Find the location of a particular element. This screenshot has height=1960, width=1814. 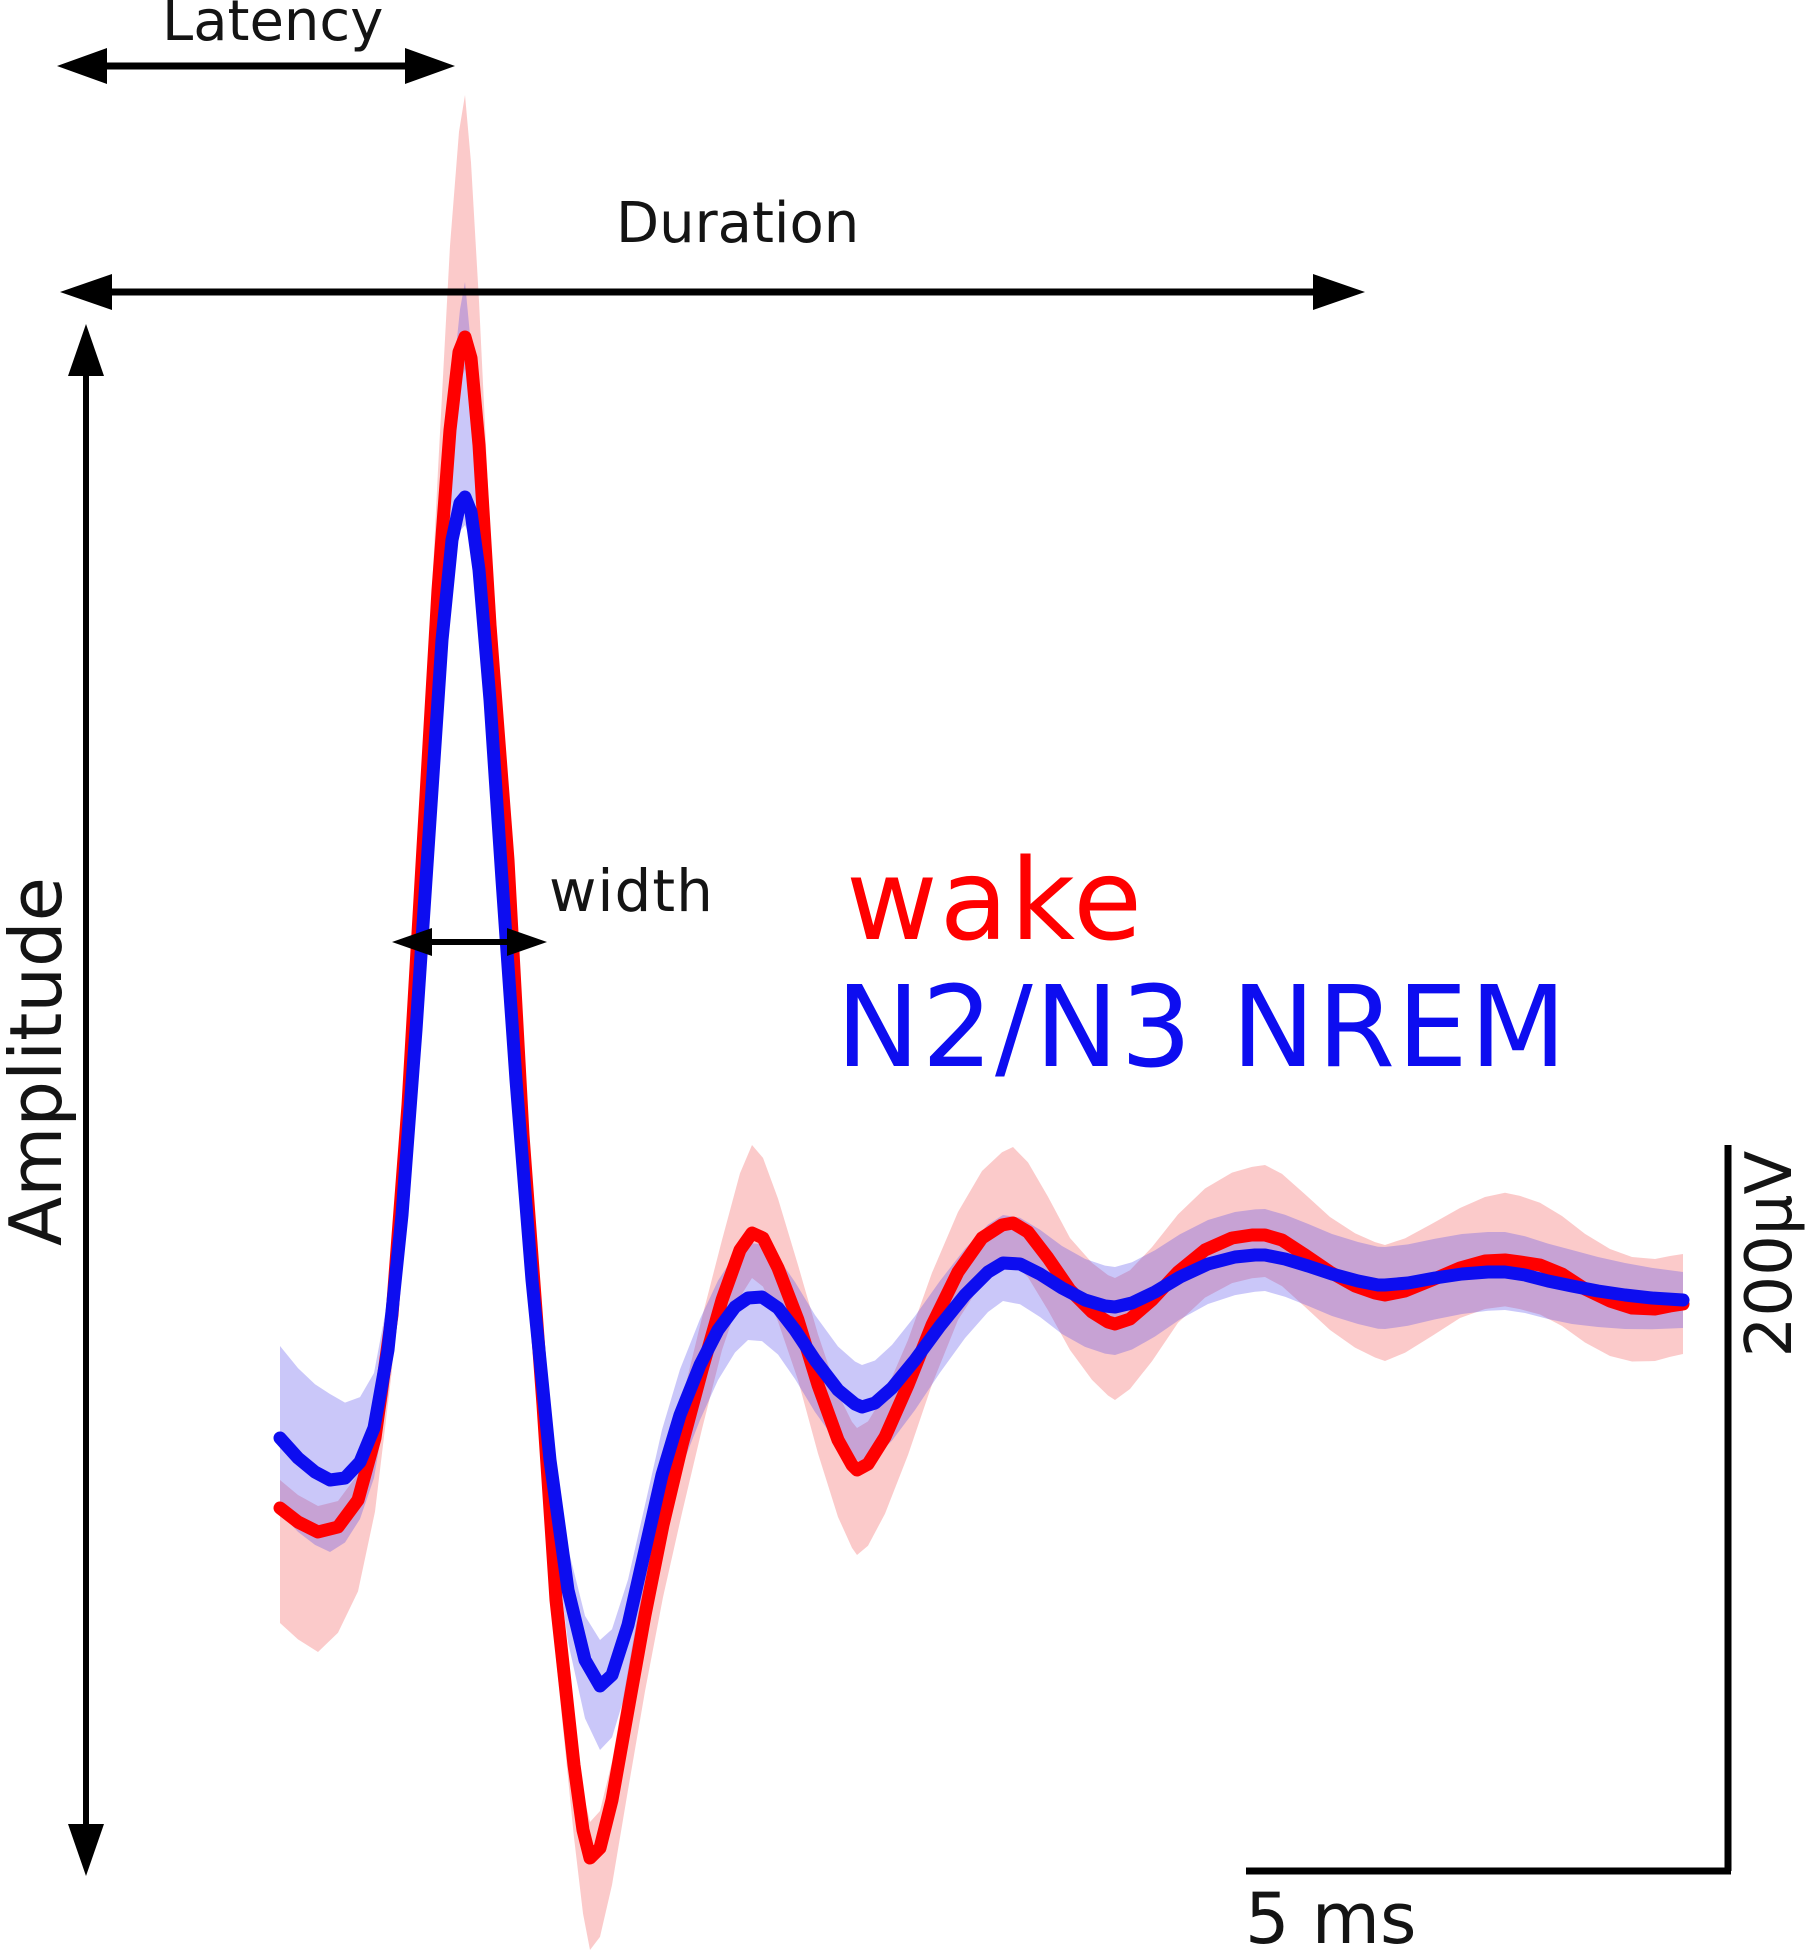

latency-label: Latency is located at coordinates (273, 27).